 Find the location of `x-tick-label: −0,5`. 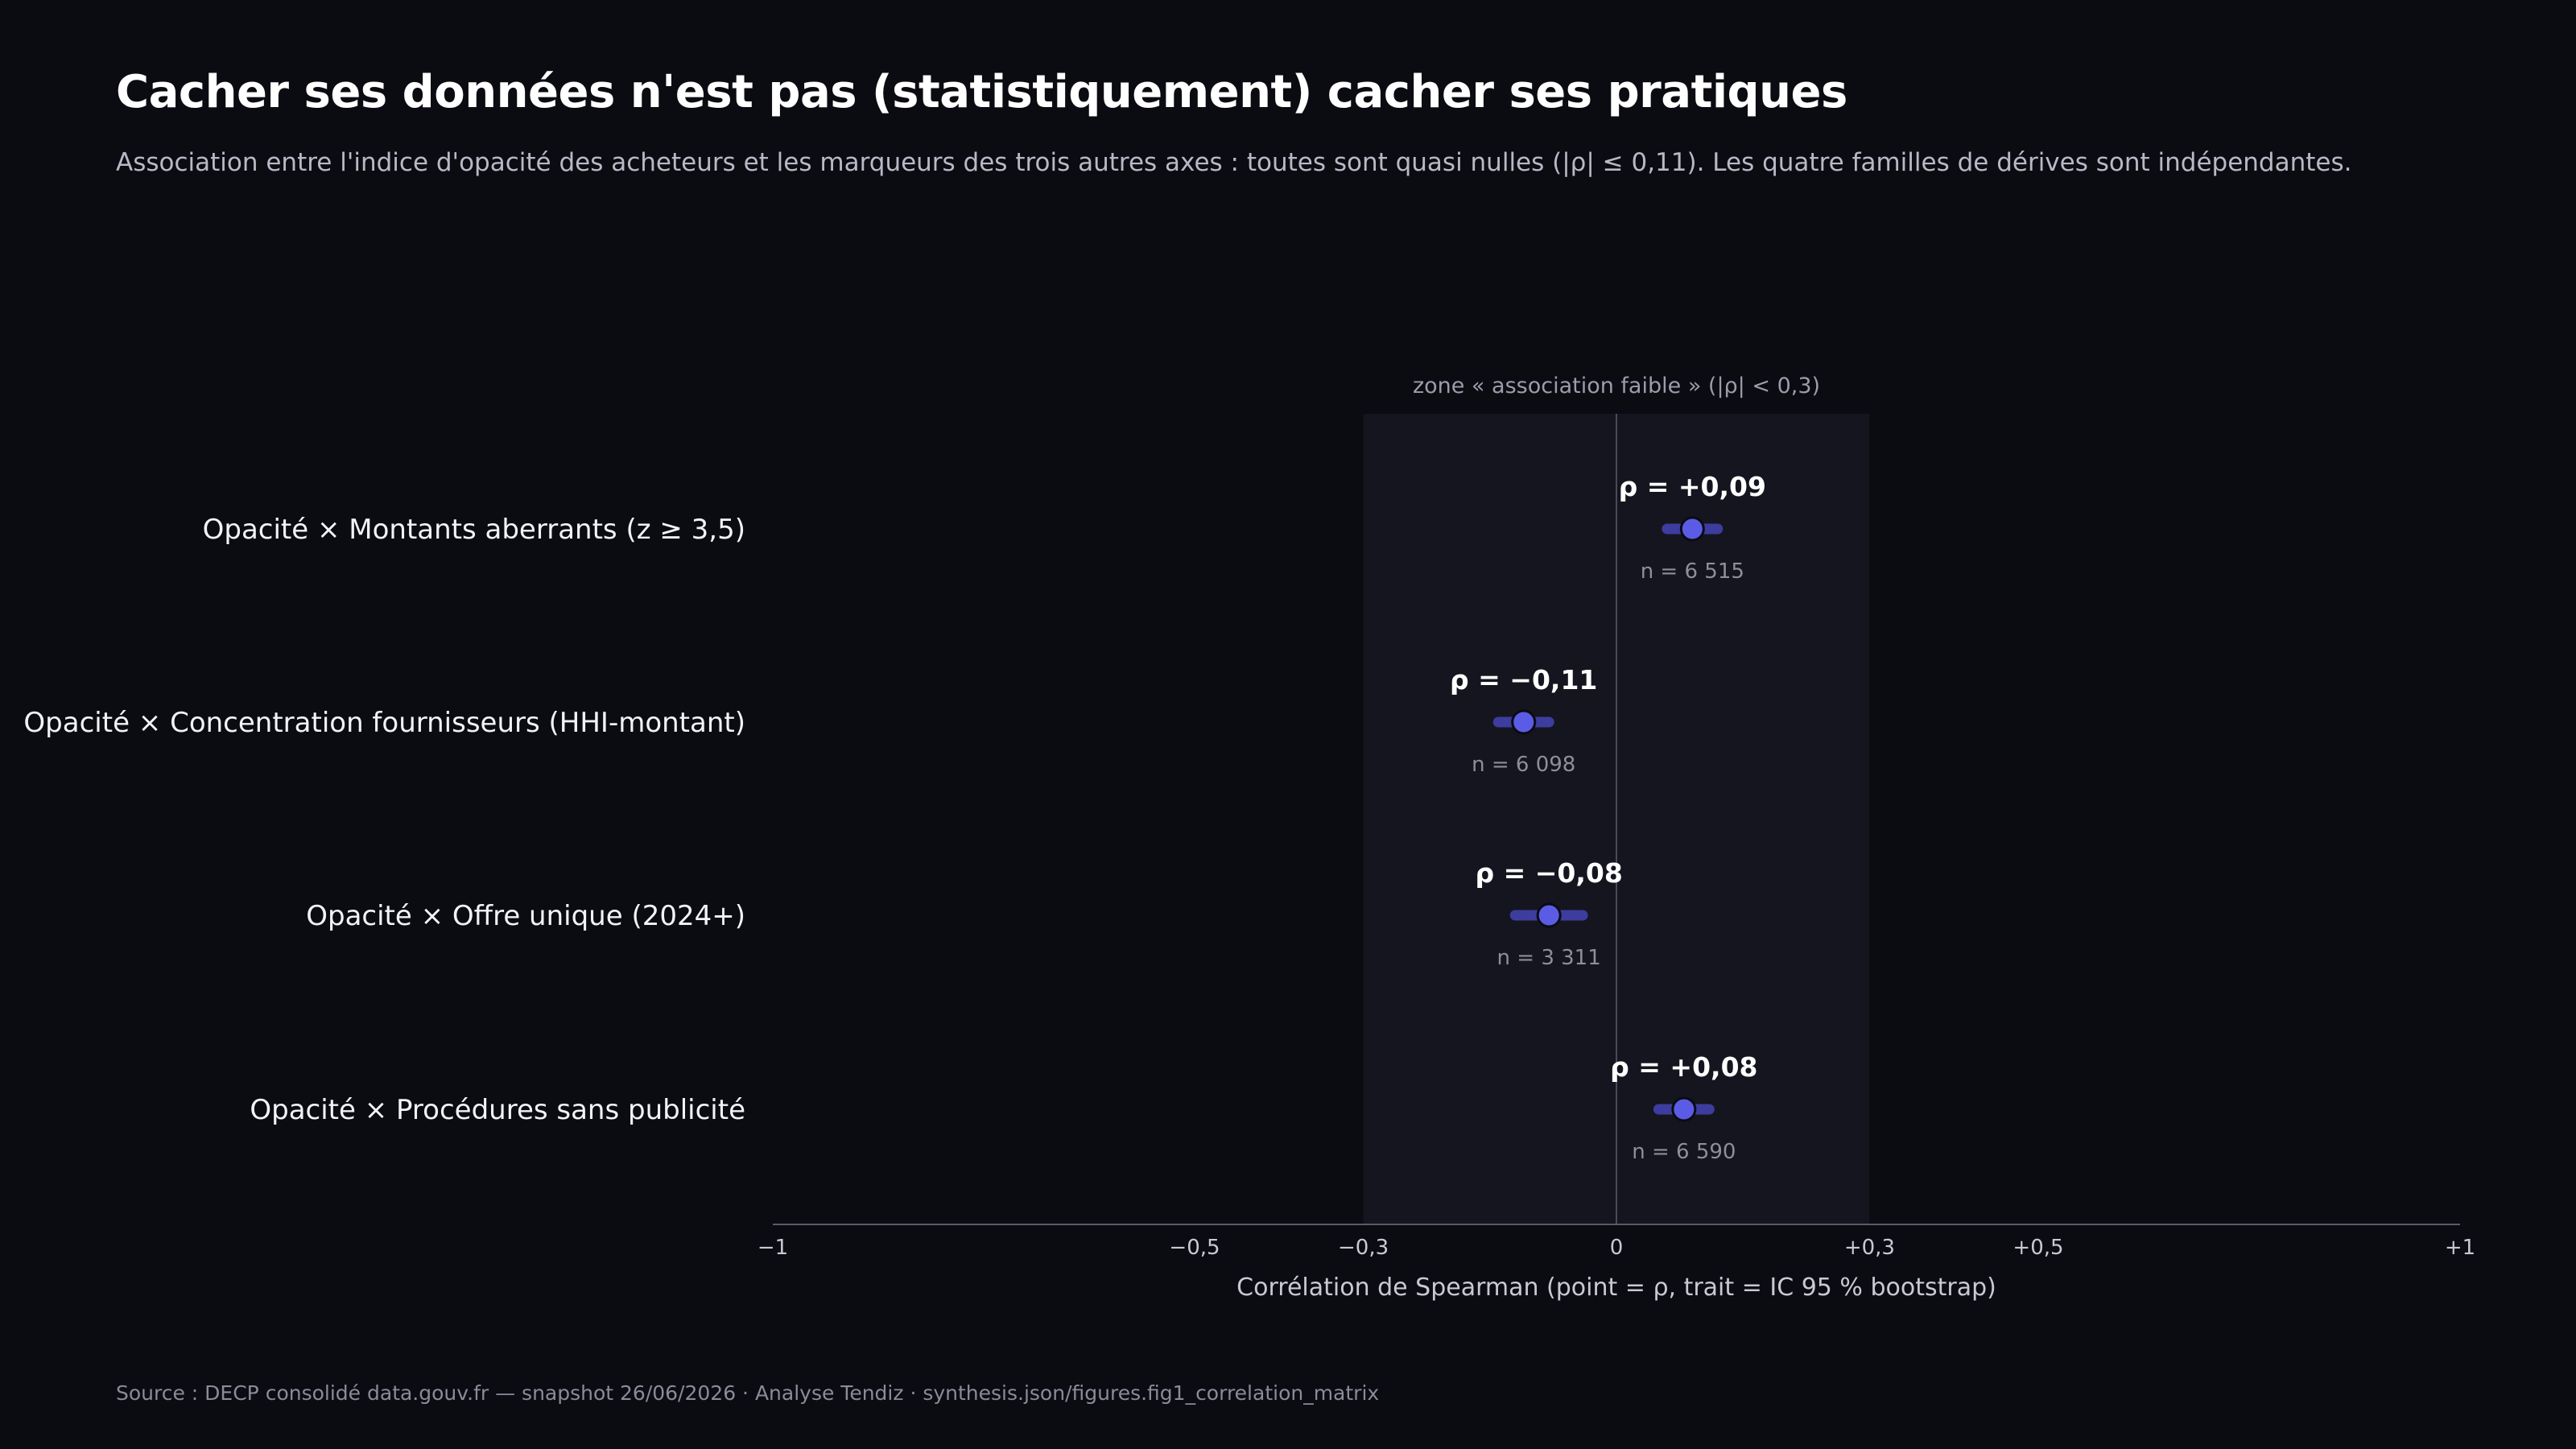

x-tick-label: −0,5 is located at coordinates (1194, 1248).